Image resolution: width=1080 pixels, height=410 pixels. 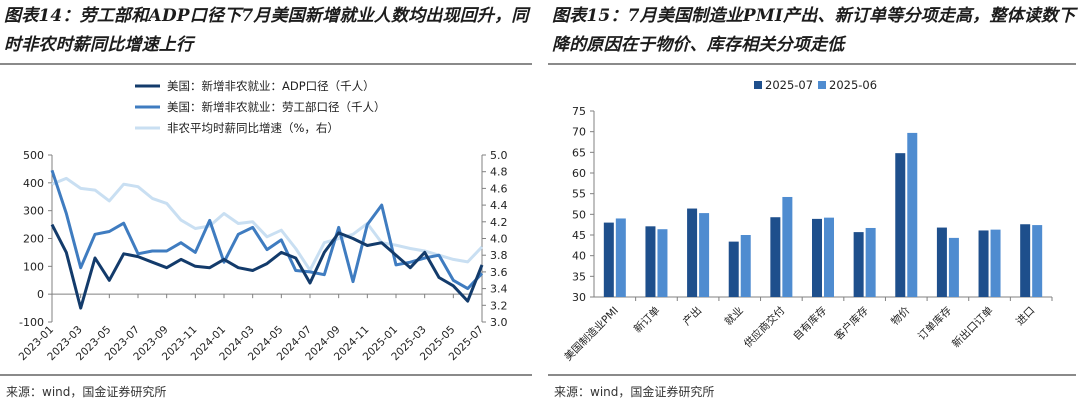 I want to click on y-tick-label: 45, so click(x=579, y=235).